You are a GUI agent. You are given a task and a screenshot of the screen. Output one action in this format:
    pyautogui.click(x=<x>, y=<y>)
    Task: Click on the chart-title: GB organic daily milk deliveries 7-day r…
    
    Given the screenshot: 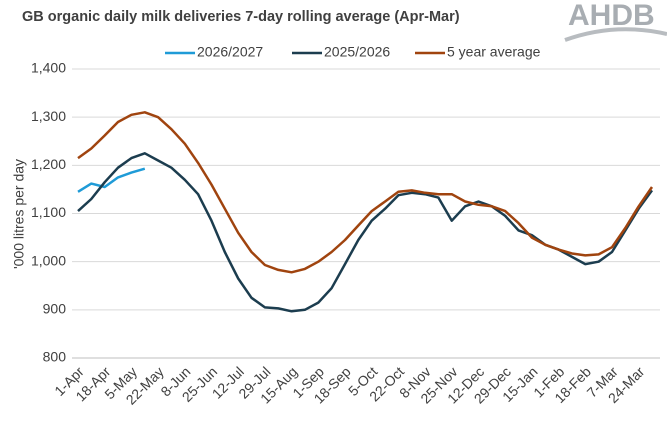 What is the action you would take?
    pyautogui.click(x=241, y=17)
    